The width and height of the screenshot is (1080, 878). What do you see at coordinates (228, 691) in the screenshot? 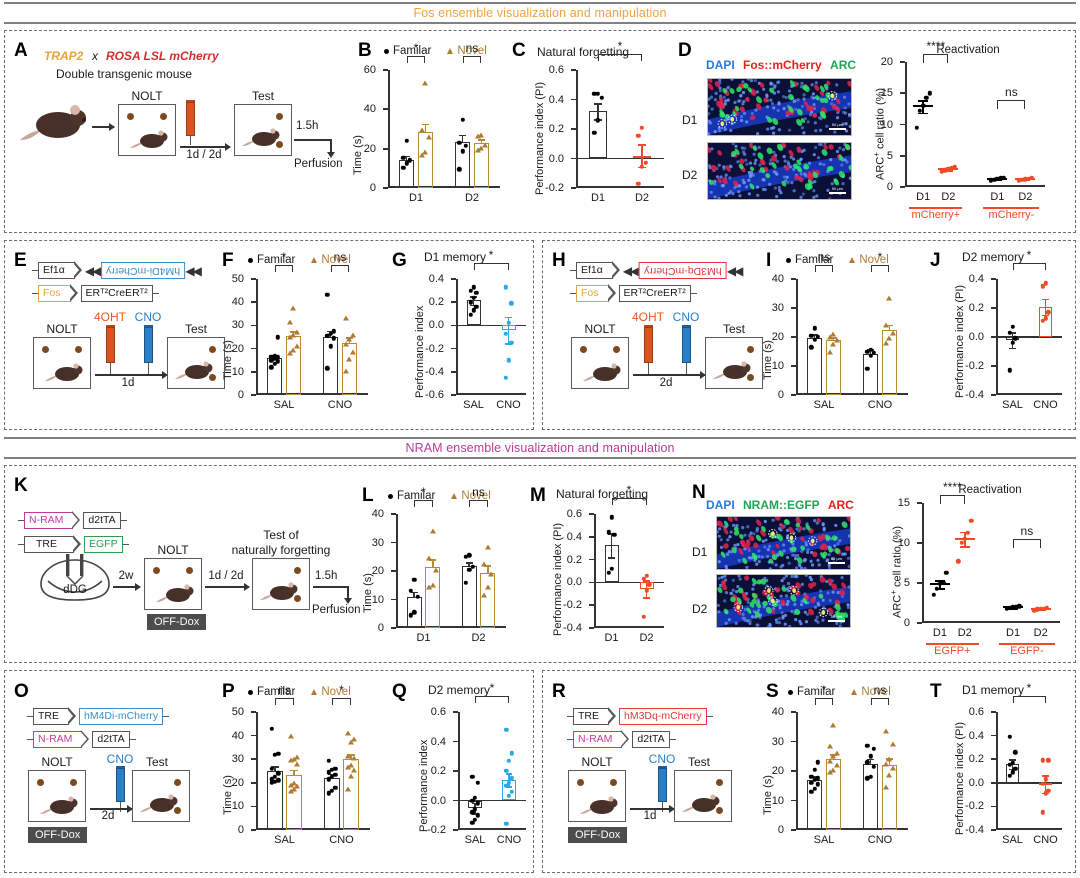
I see `panel-letter-P: P` at bounding box center [228, 691].